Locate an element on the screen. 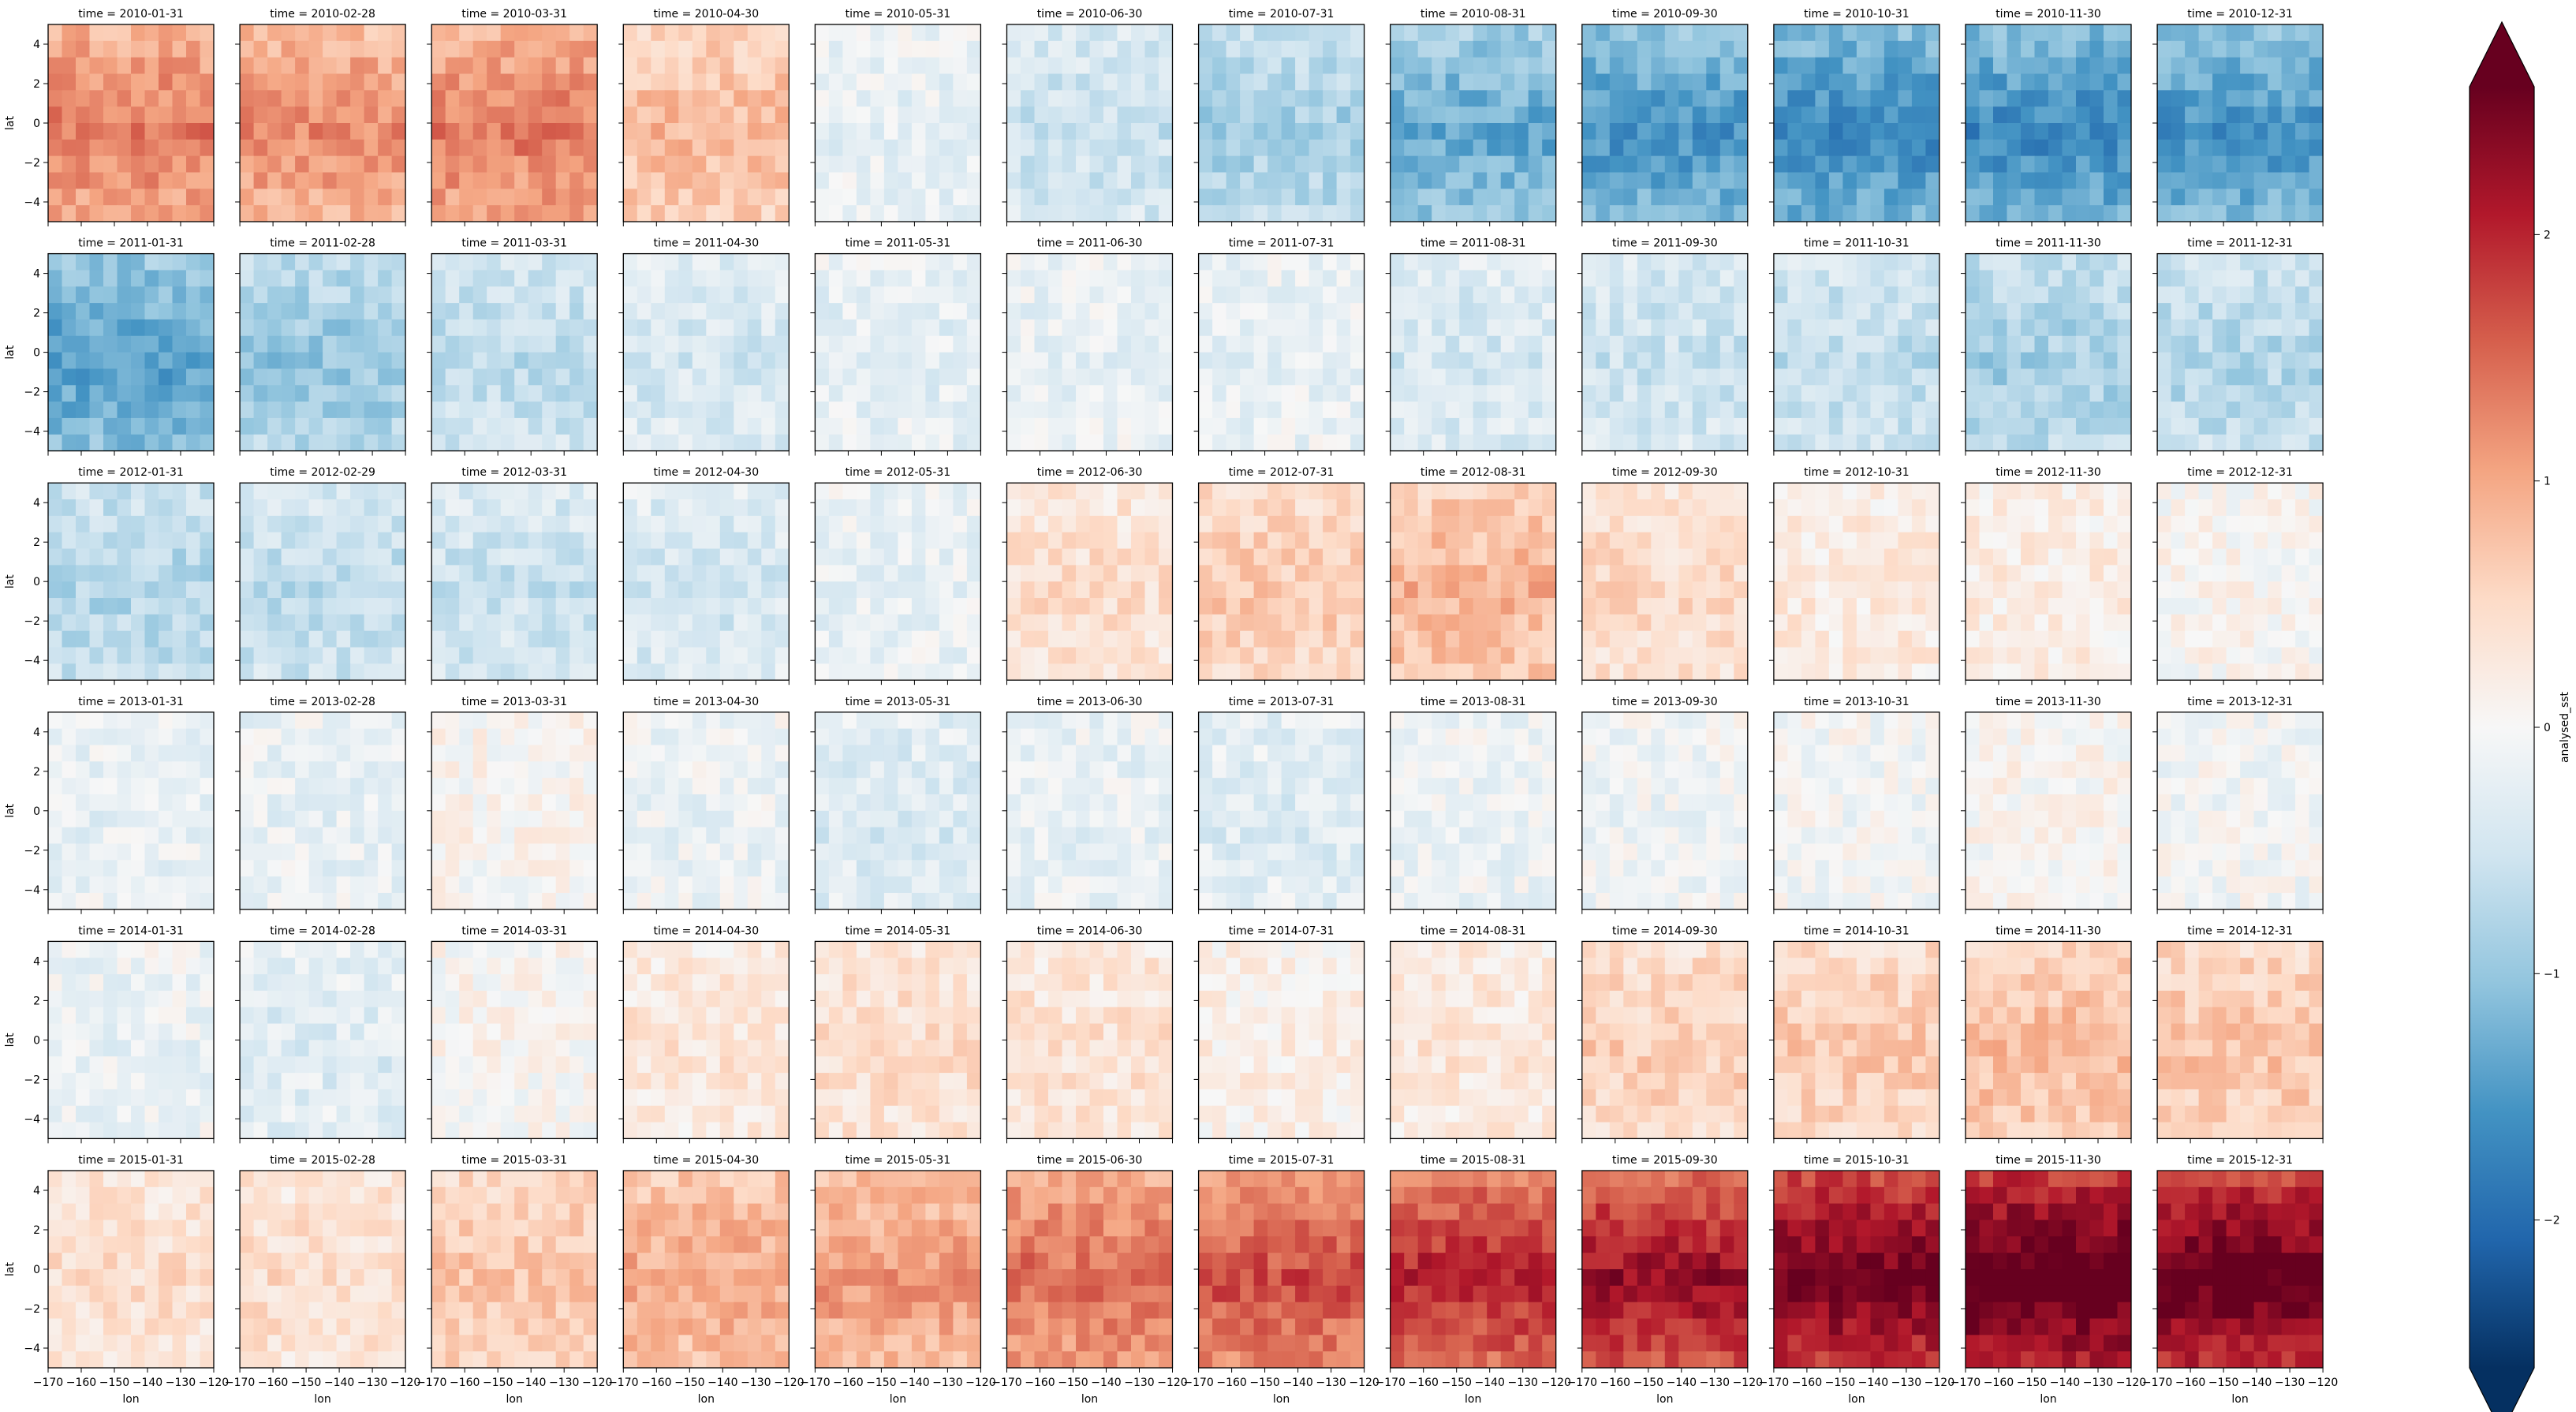  panel-title: time = 2010-01-31 is located at coordinates (131, 14).